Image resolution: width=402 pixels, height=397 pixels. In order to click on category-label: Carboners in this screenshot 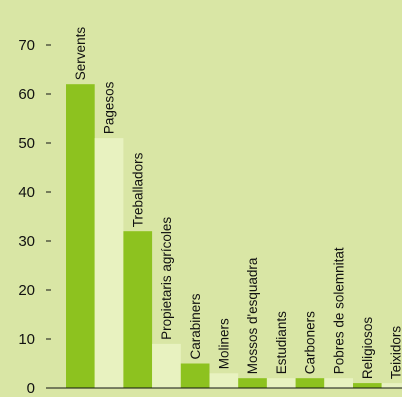, I will do `click(310, 342)`.